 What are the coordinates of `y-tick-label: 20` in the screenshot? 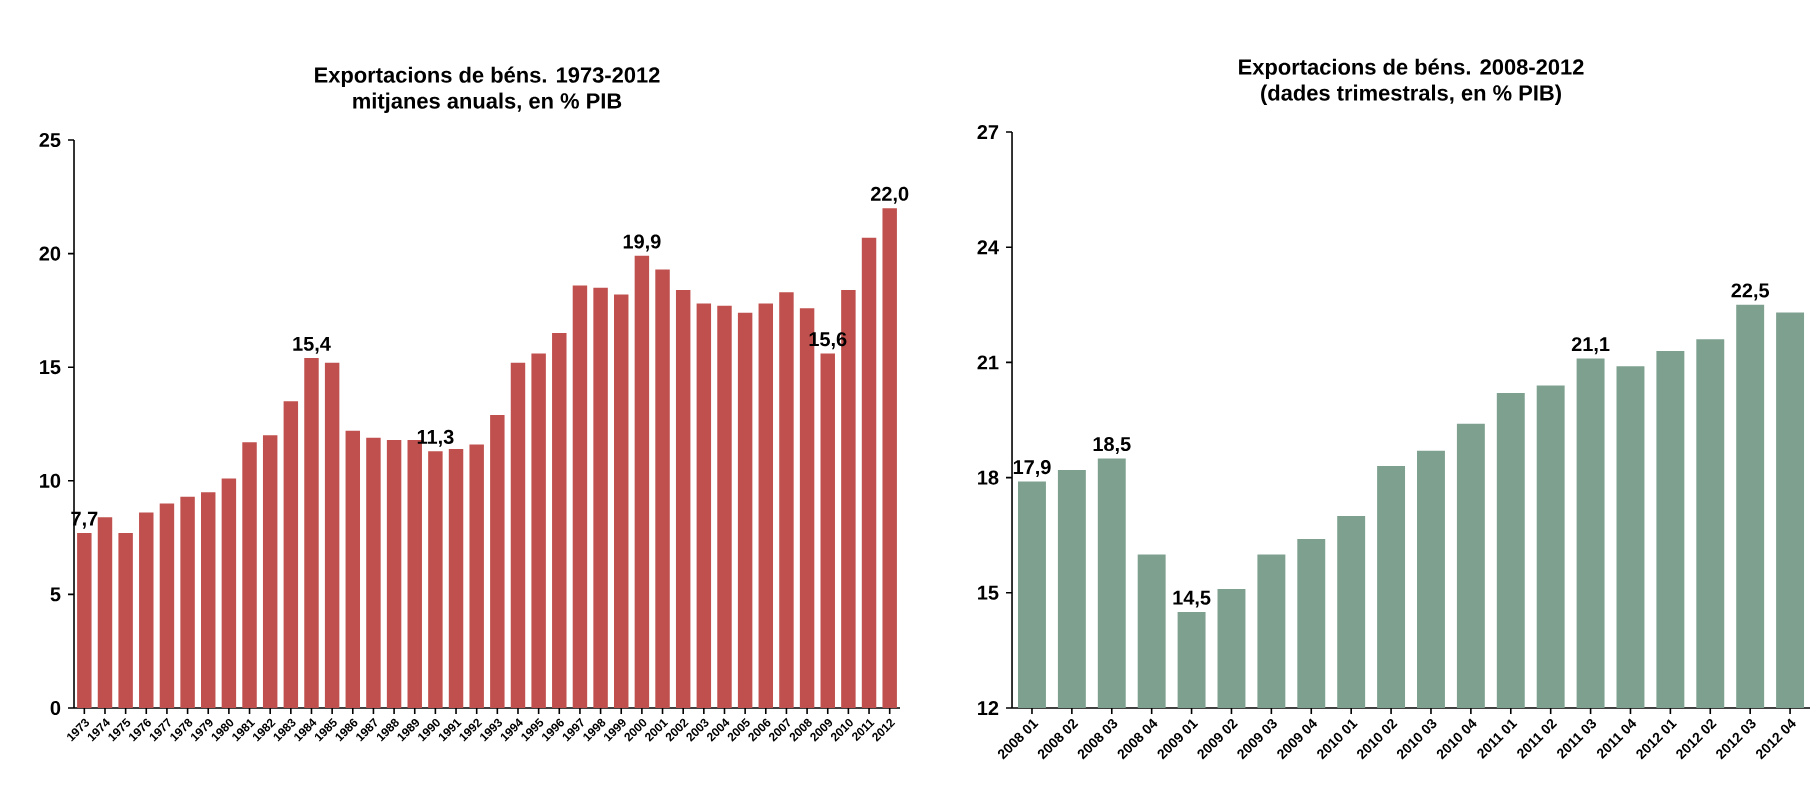 It's located at (50, 253).